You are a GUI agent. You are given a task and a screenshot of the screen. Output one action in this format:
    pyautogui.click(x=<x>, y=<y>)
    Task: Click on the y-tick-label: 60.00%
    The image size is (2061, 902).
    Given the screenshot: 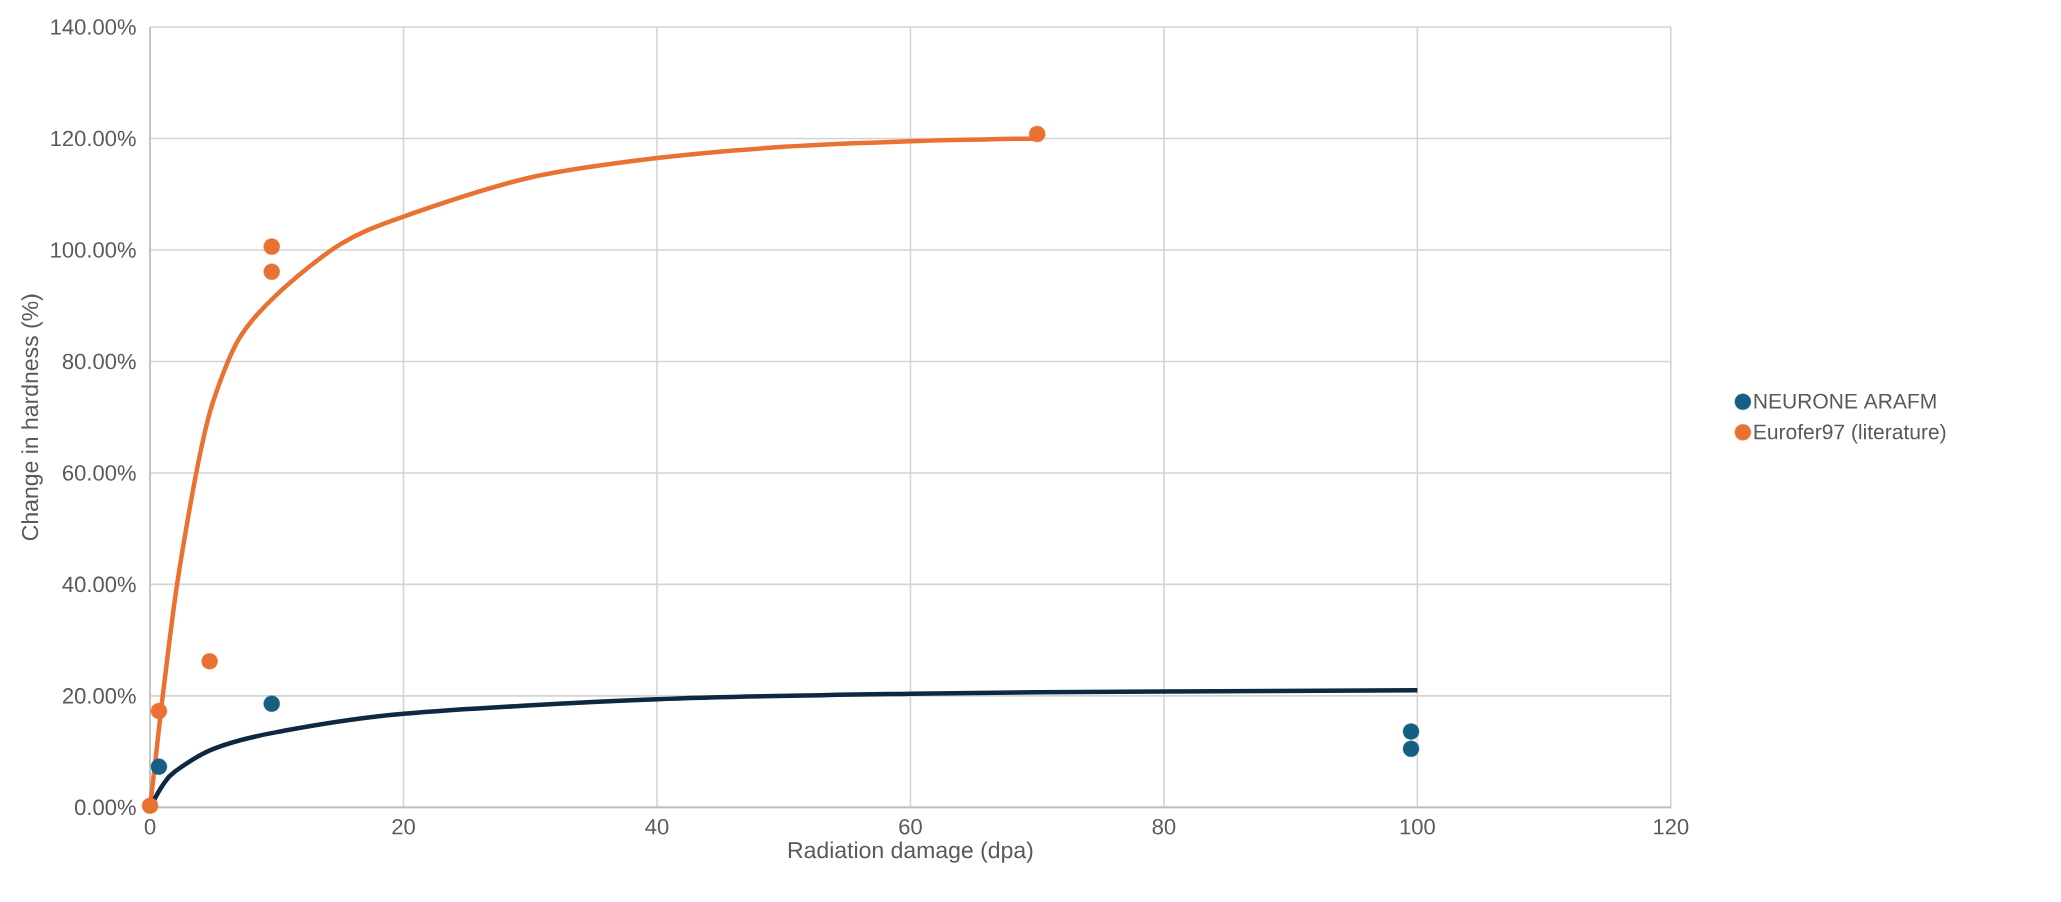 What is the action you would take?
    pyautogui.click(x=99, y=472)
    